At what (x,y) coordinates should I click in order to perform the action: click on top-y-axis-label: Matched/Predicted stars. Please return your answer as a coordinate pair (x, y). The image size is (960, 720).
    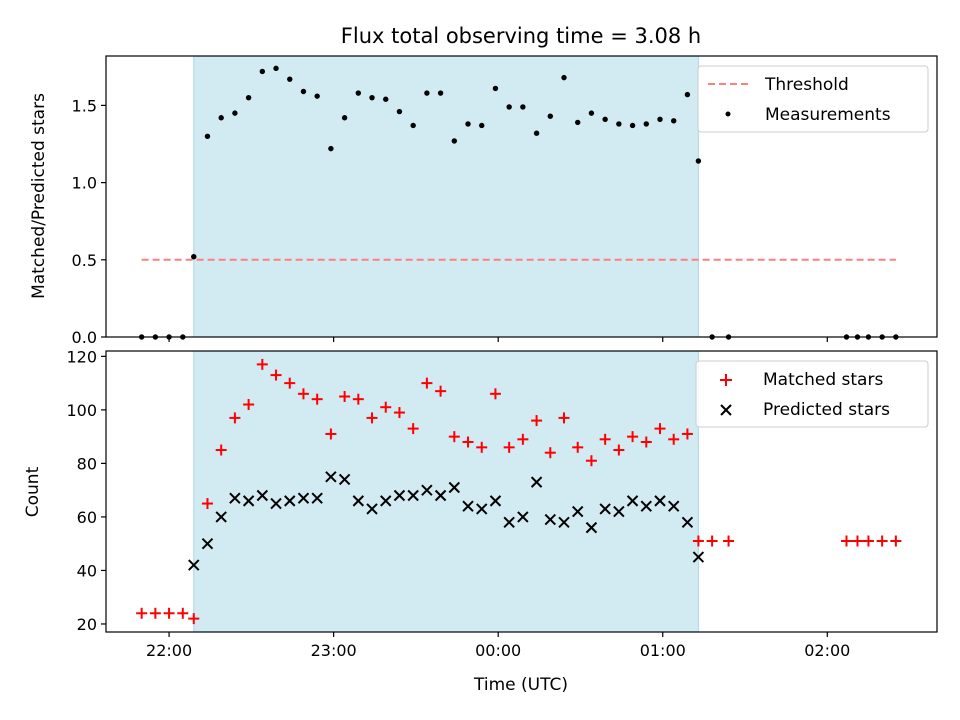
    Looking at the image, I should click on (39, 196).